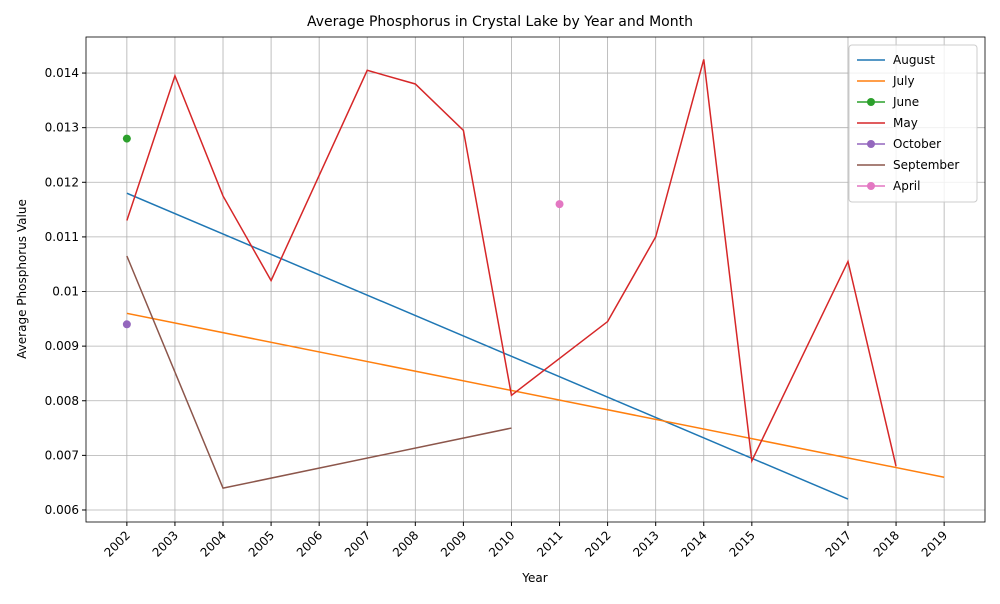  What do you see at coordinates (62, 182) in the screenshot?
I see `y-tick-label: 0.012` at bounding box center [62, 182].